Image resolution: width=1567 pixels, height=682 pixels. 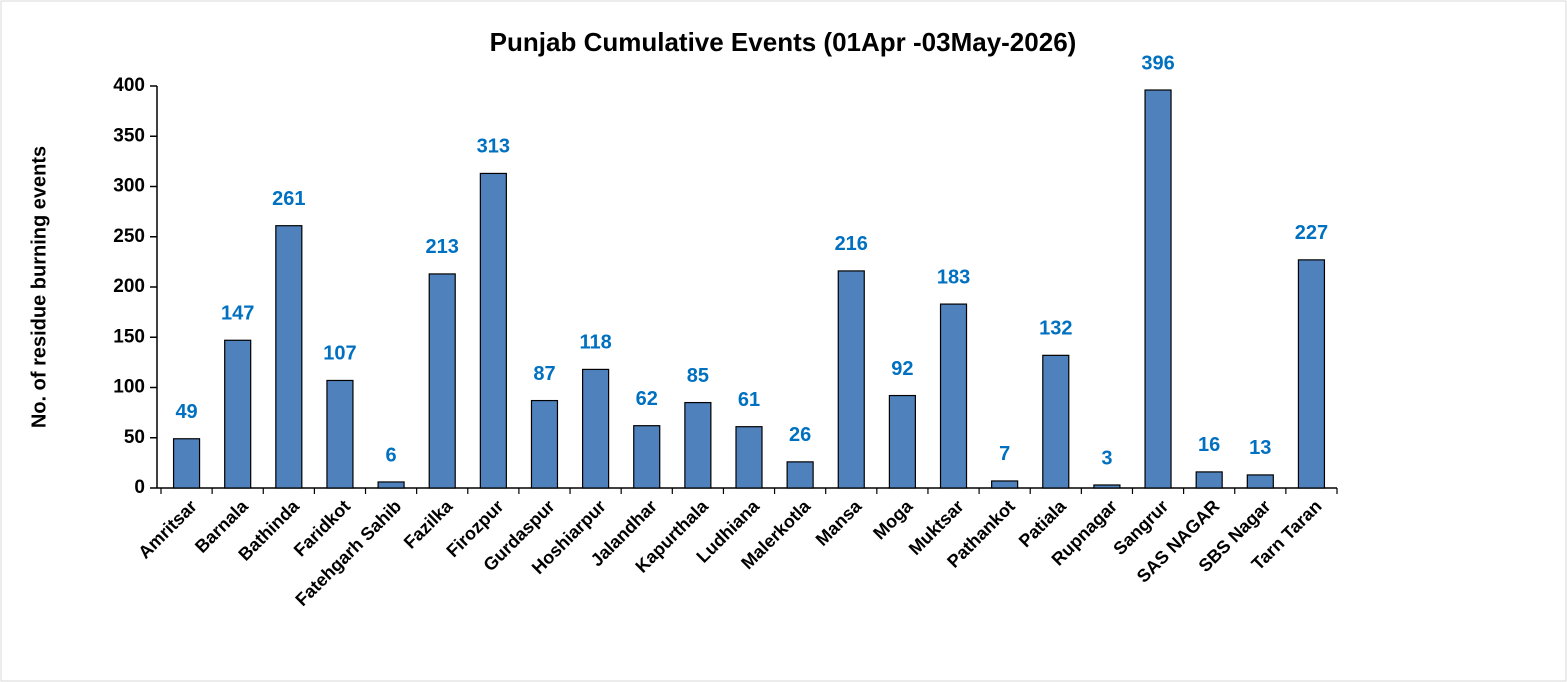 What do you see at coordinates (1004, 454) in the screenshot?
I see `data-label: 7` at bounding box center [1004, 454].